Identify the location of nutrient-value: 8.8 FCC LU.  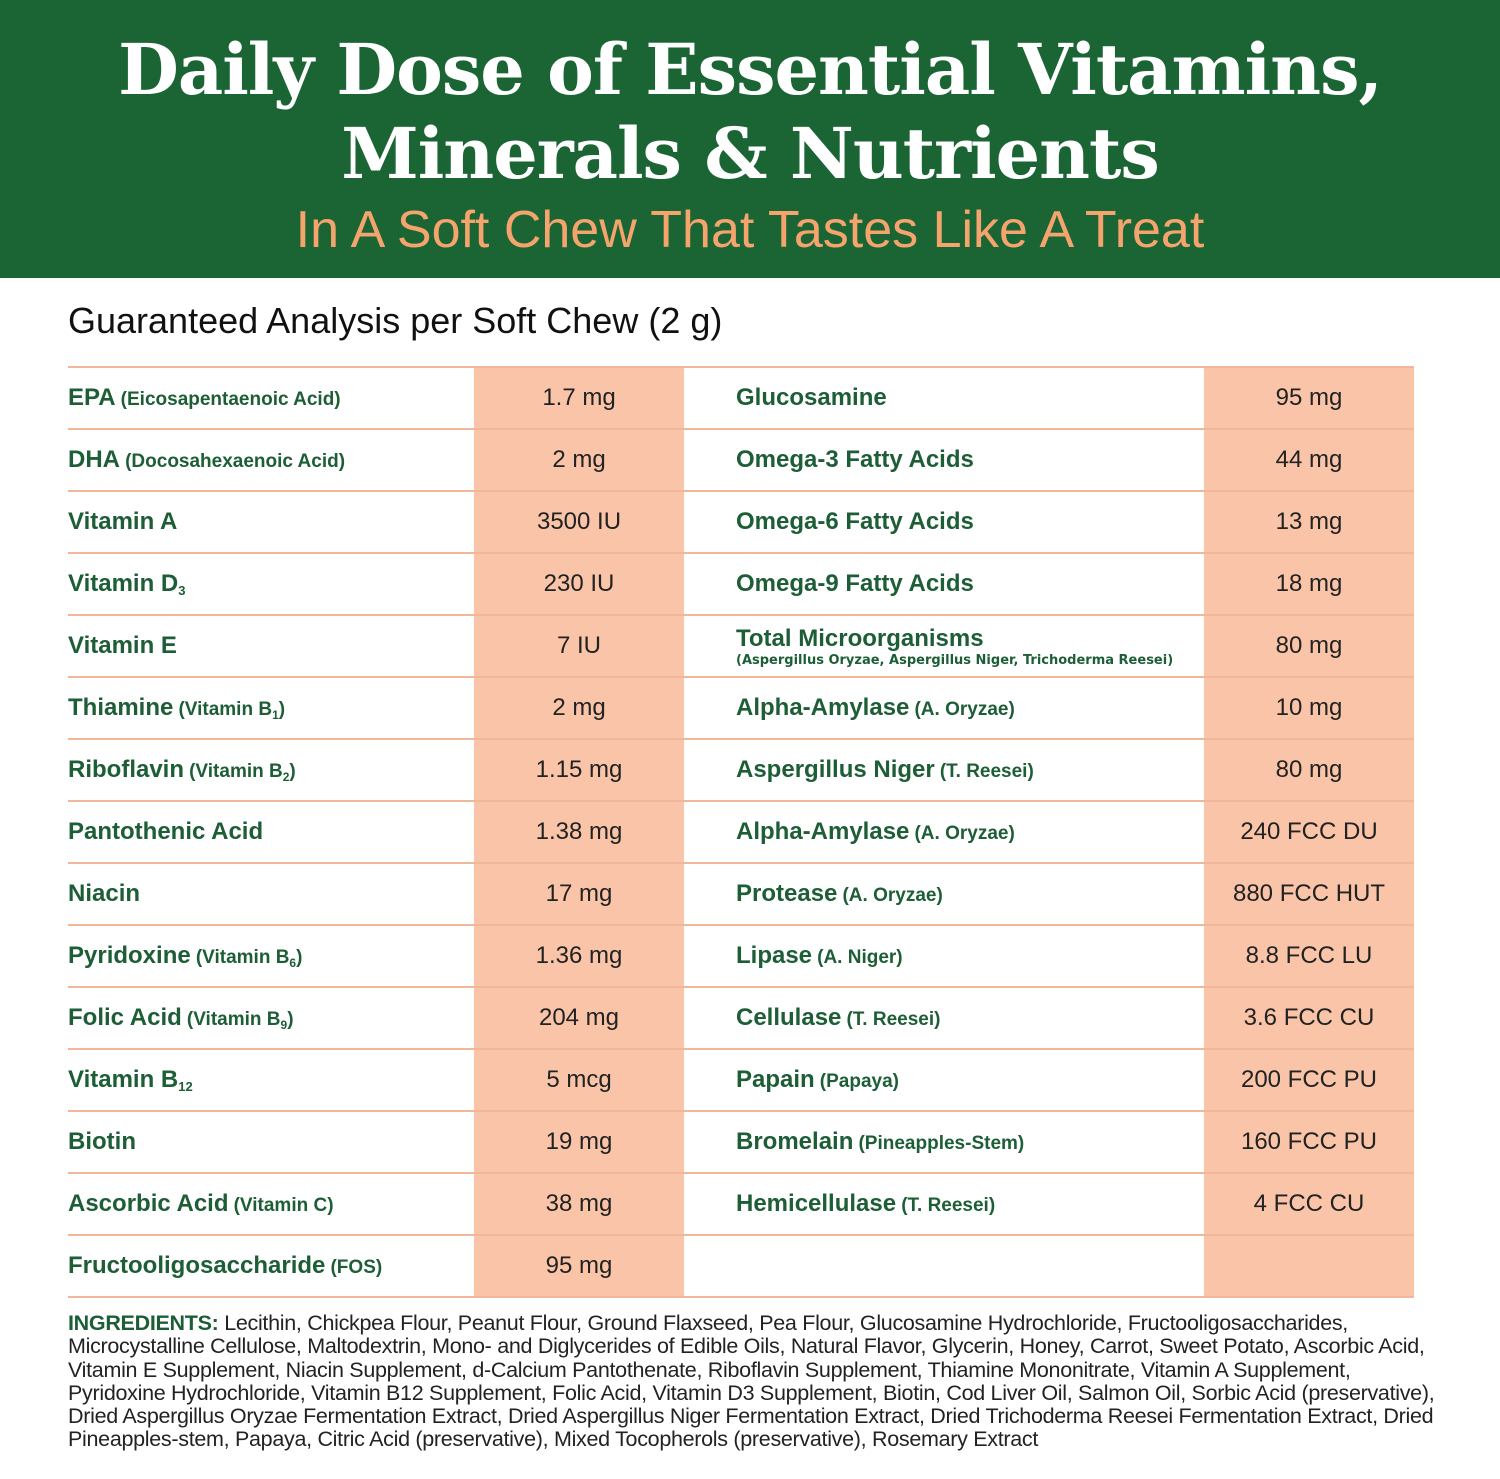
(1309, 955).